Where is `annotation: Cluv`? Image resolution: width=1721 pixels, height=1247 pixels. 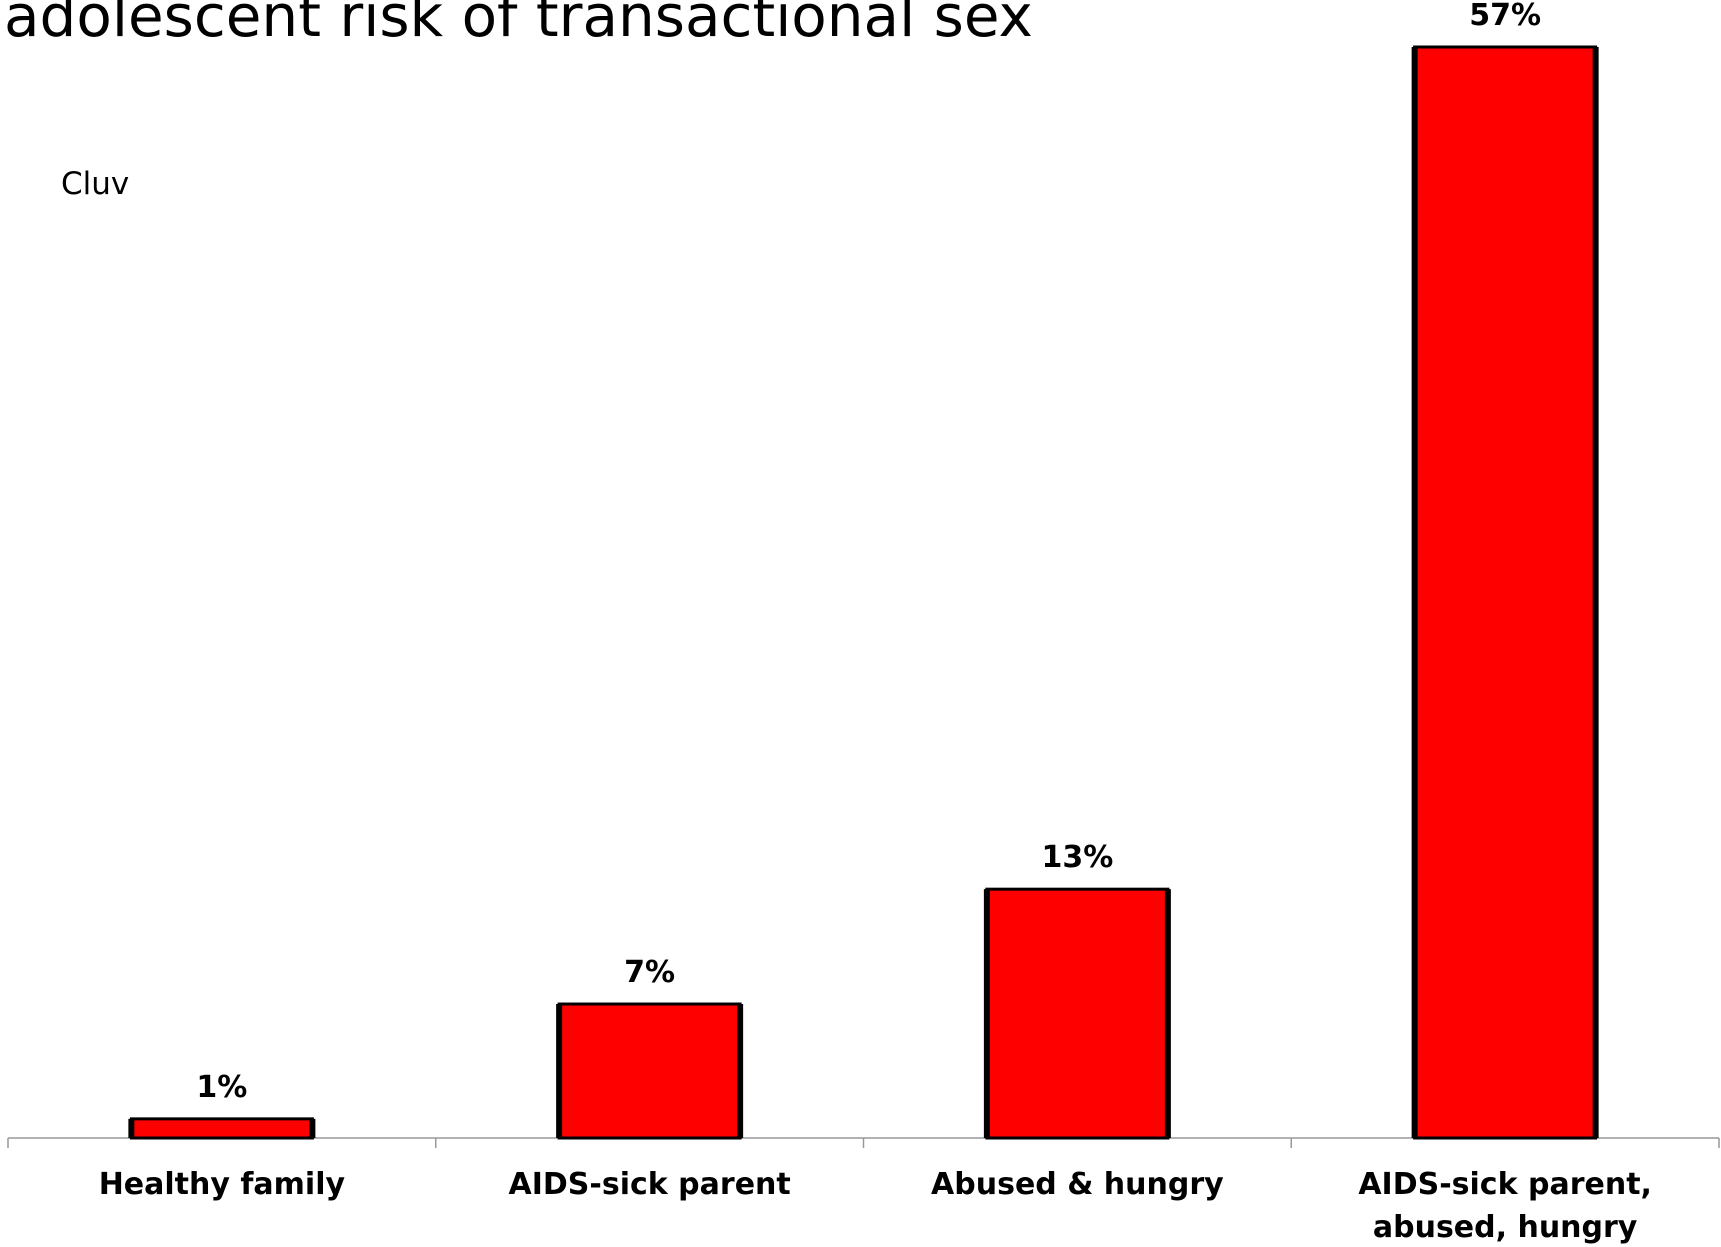
annotation: Cluv is located at coordinates (95, 184).